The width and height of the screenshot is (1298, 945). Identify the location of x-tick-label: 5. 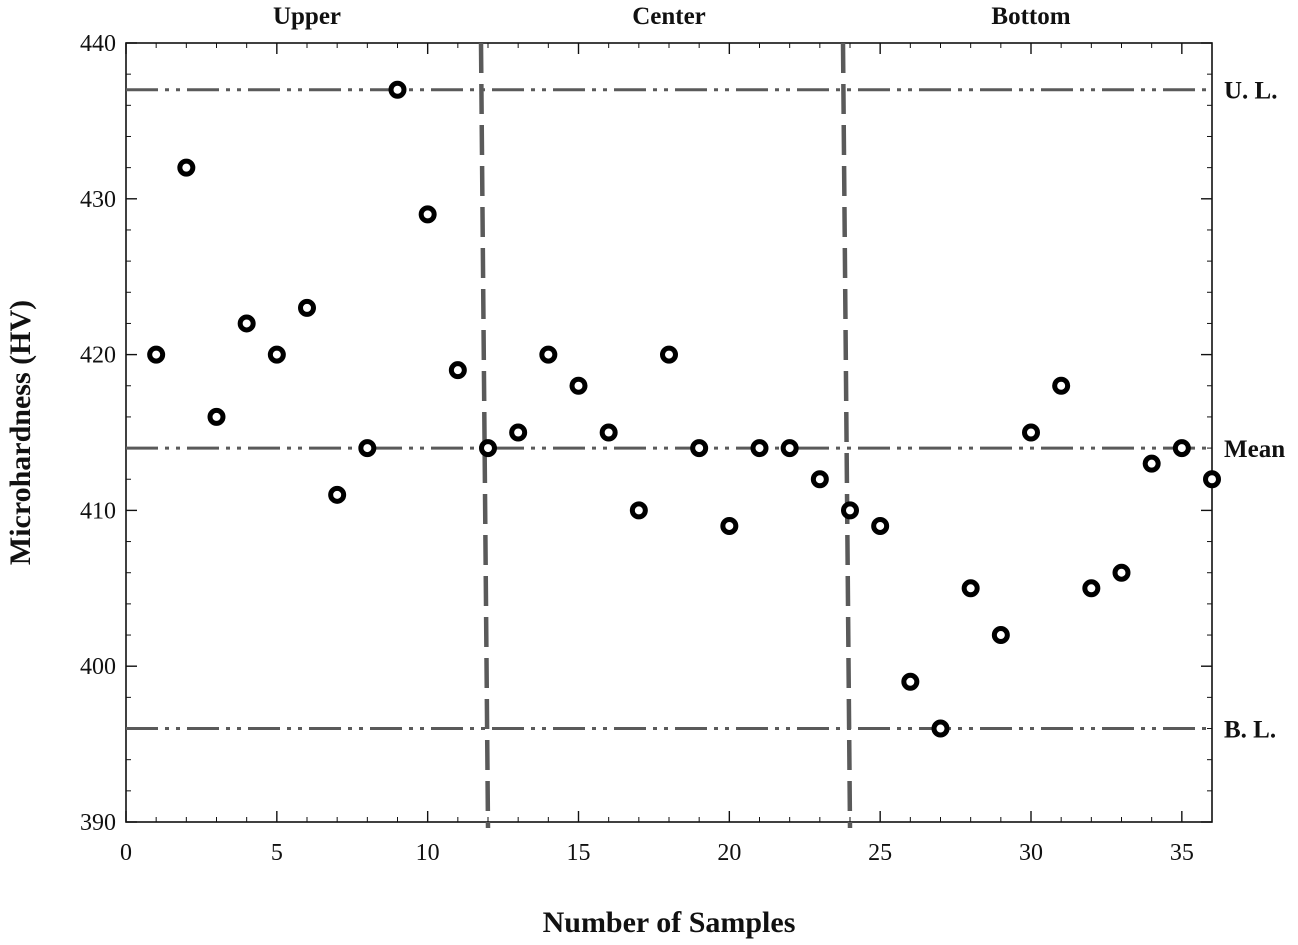
(277, 853).